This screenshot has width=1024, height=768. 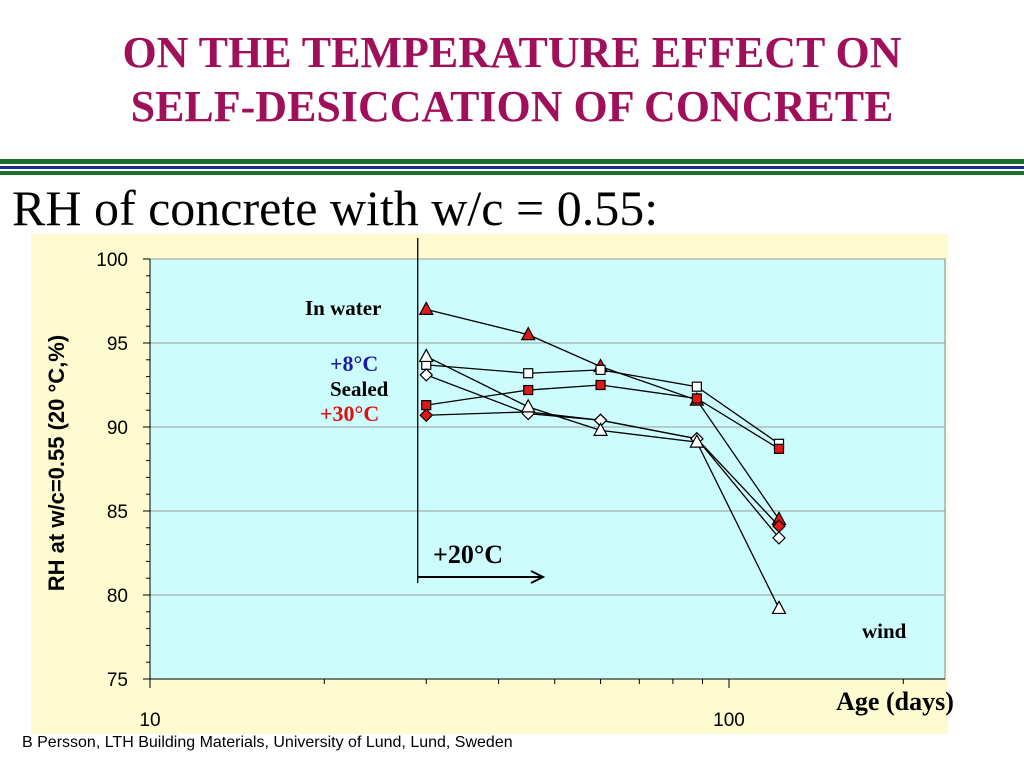 I want to click on y-tick-label-85: 85, so click(x=117, y=512).